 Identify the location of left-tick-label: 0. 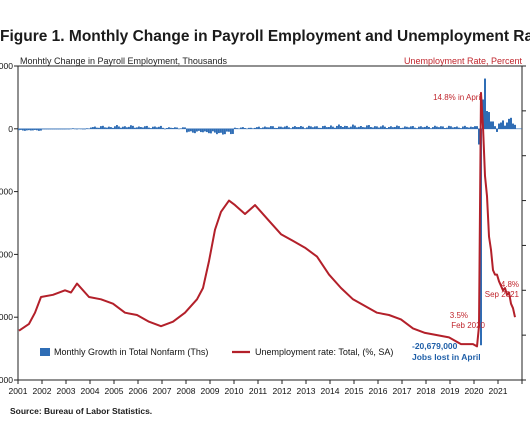
(10, 129).